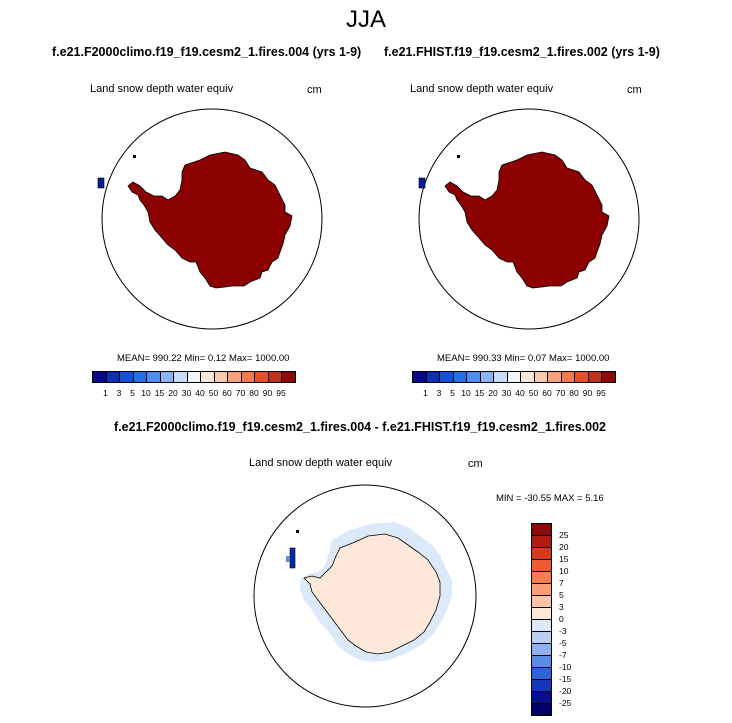 The width and height of the screenshot is (732, 723). Describe the element at coordinates (101, 183) in the screenshot. I see `panel-1-patagonia` at that location.